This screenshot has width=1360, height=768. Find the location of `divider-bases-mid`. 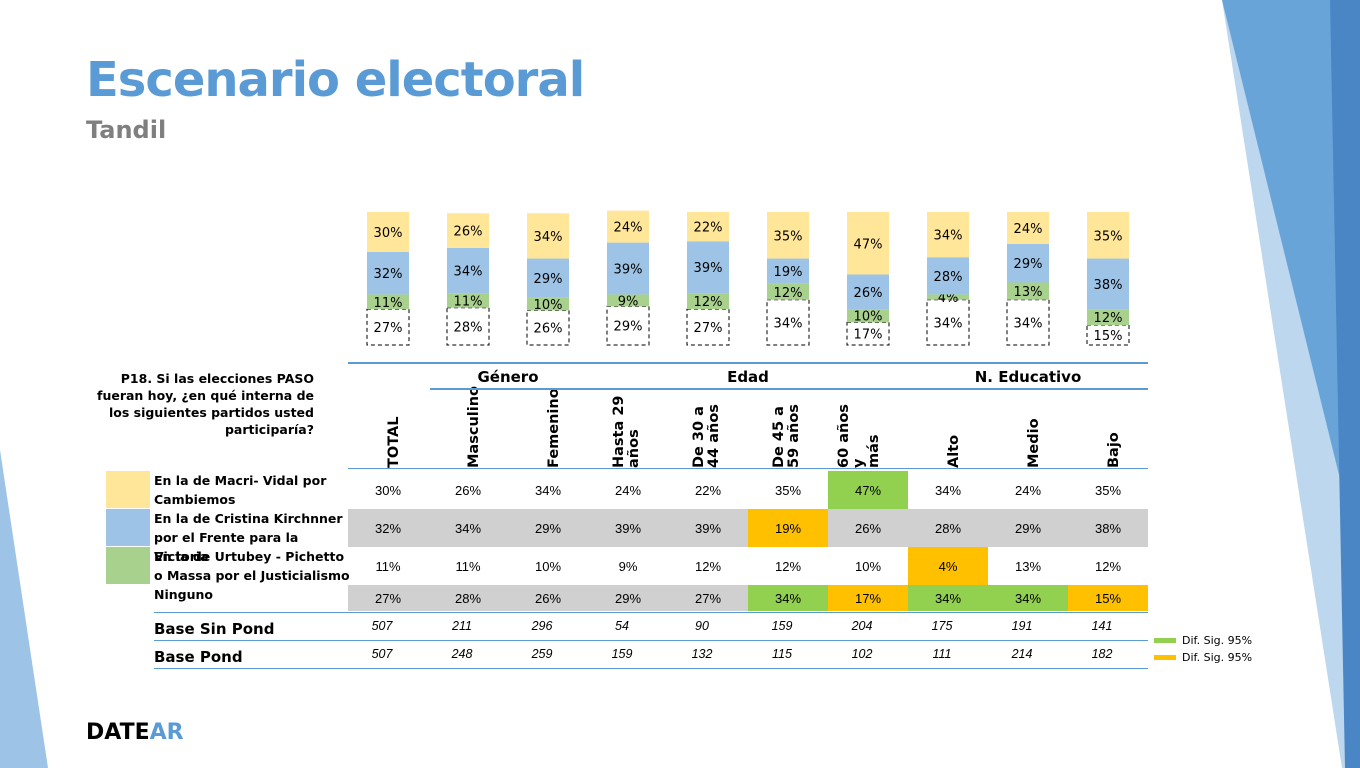

divider-bases-mid is located at coordinates (651, 640).